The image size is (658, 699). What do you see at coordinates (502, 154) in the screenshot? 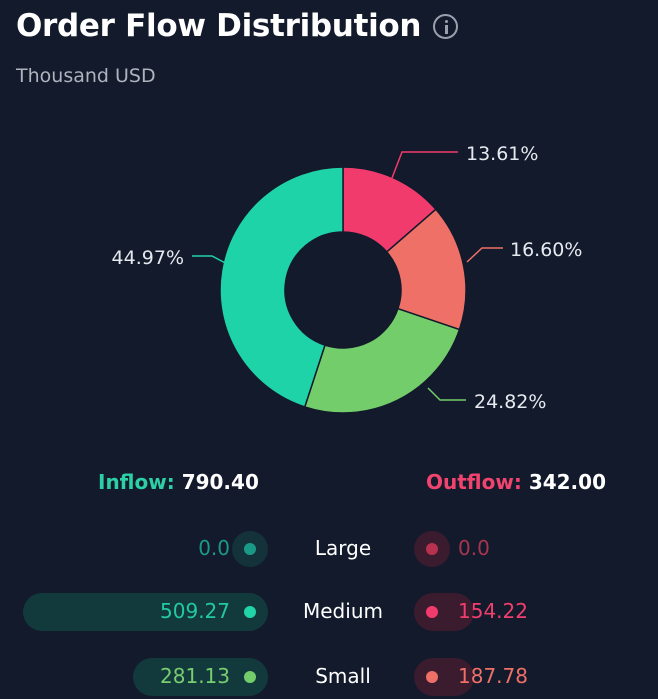
I see `slice-label-1: 13.61%` at bounding box center [502, 154].